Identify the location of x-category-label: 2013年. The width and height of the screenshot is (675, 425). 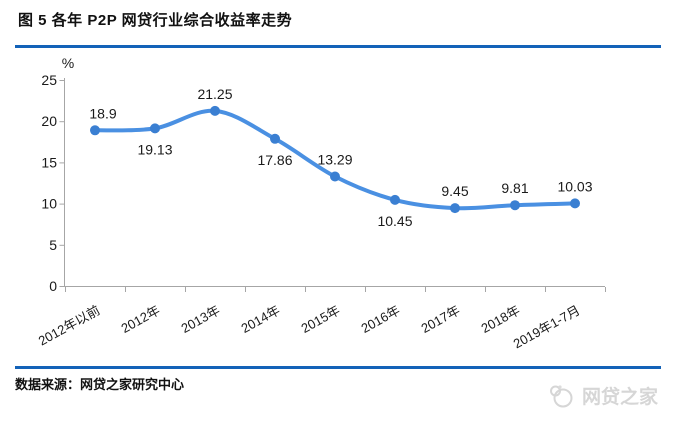
(201, 319).